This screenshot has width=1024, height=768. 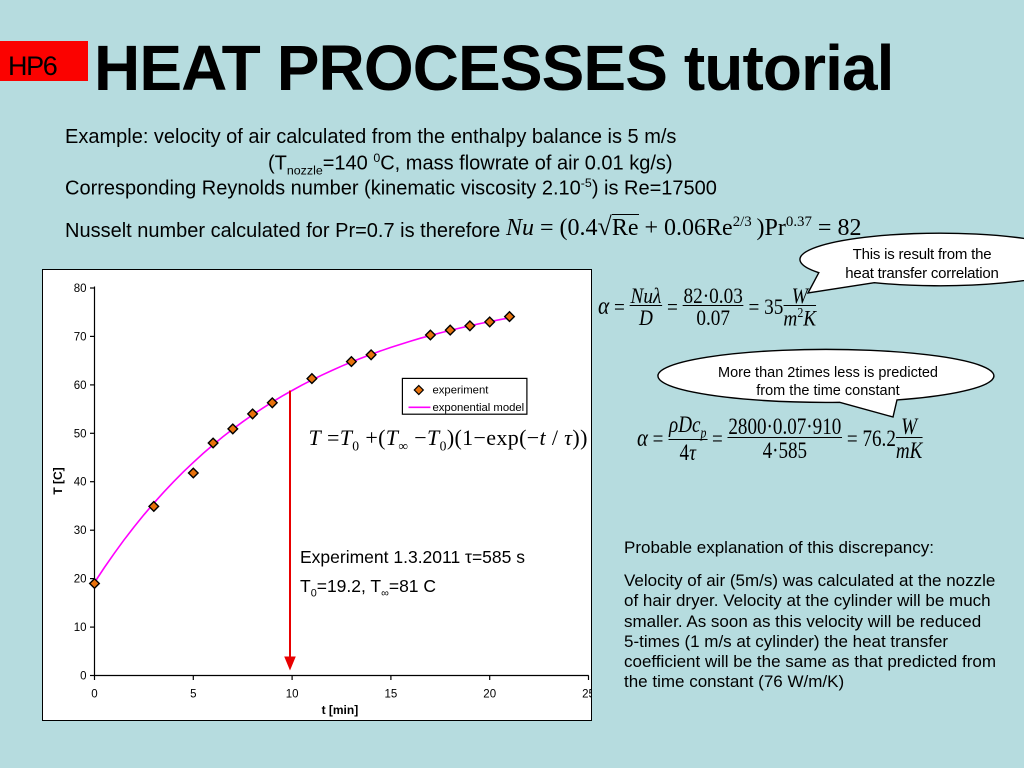 I want to click on svg-text: t [min], so click(x=340, y=710).